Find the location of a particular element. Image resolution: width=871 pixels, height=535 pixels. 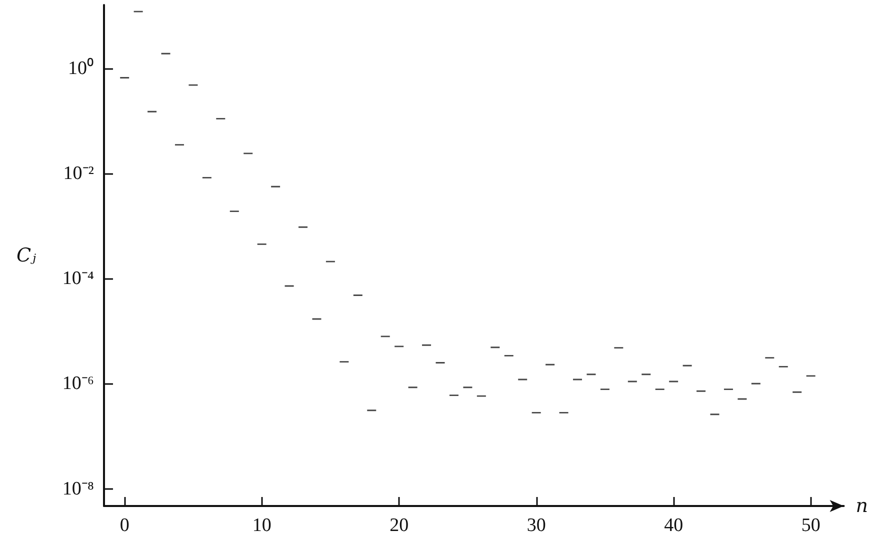

x-tick-label: 50 is located at coordinates (810, 525).